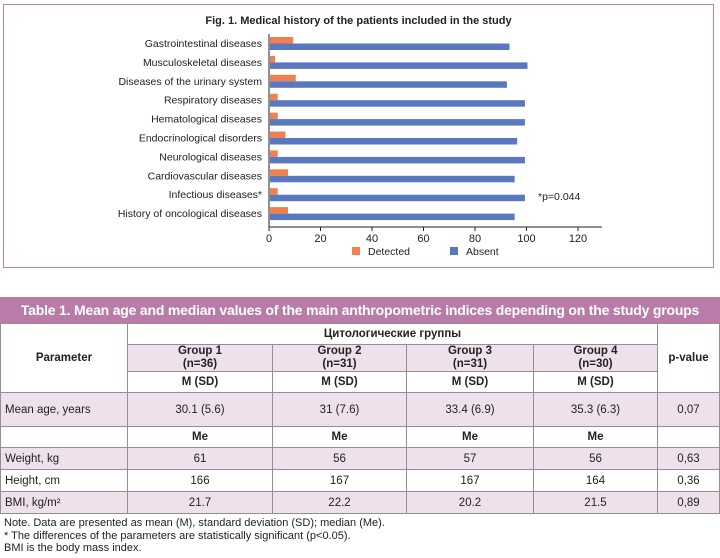  I want to click on value-cell: 30.1 (5.6), so click(200, 409).